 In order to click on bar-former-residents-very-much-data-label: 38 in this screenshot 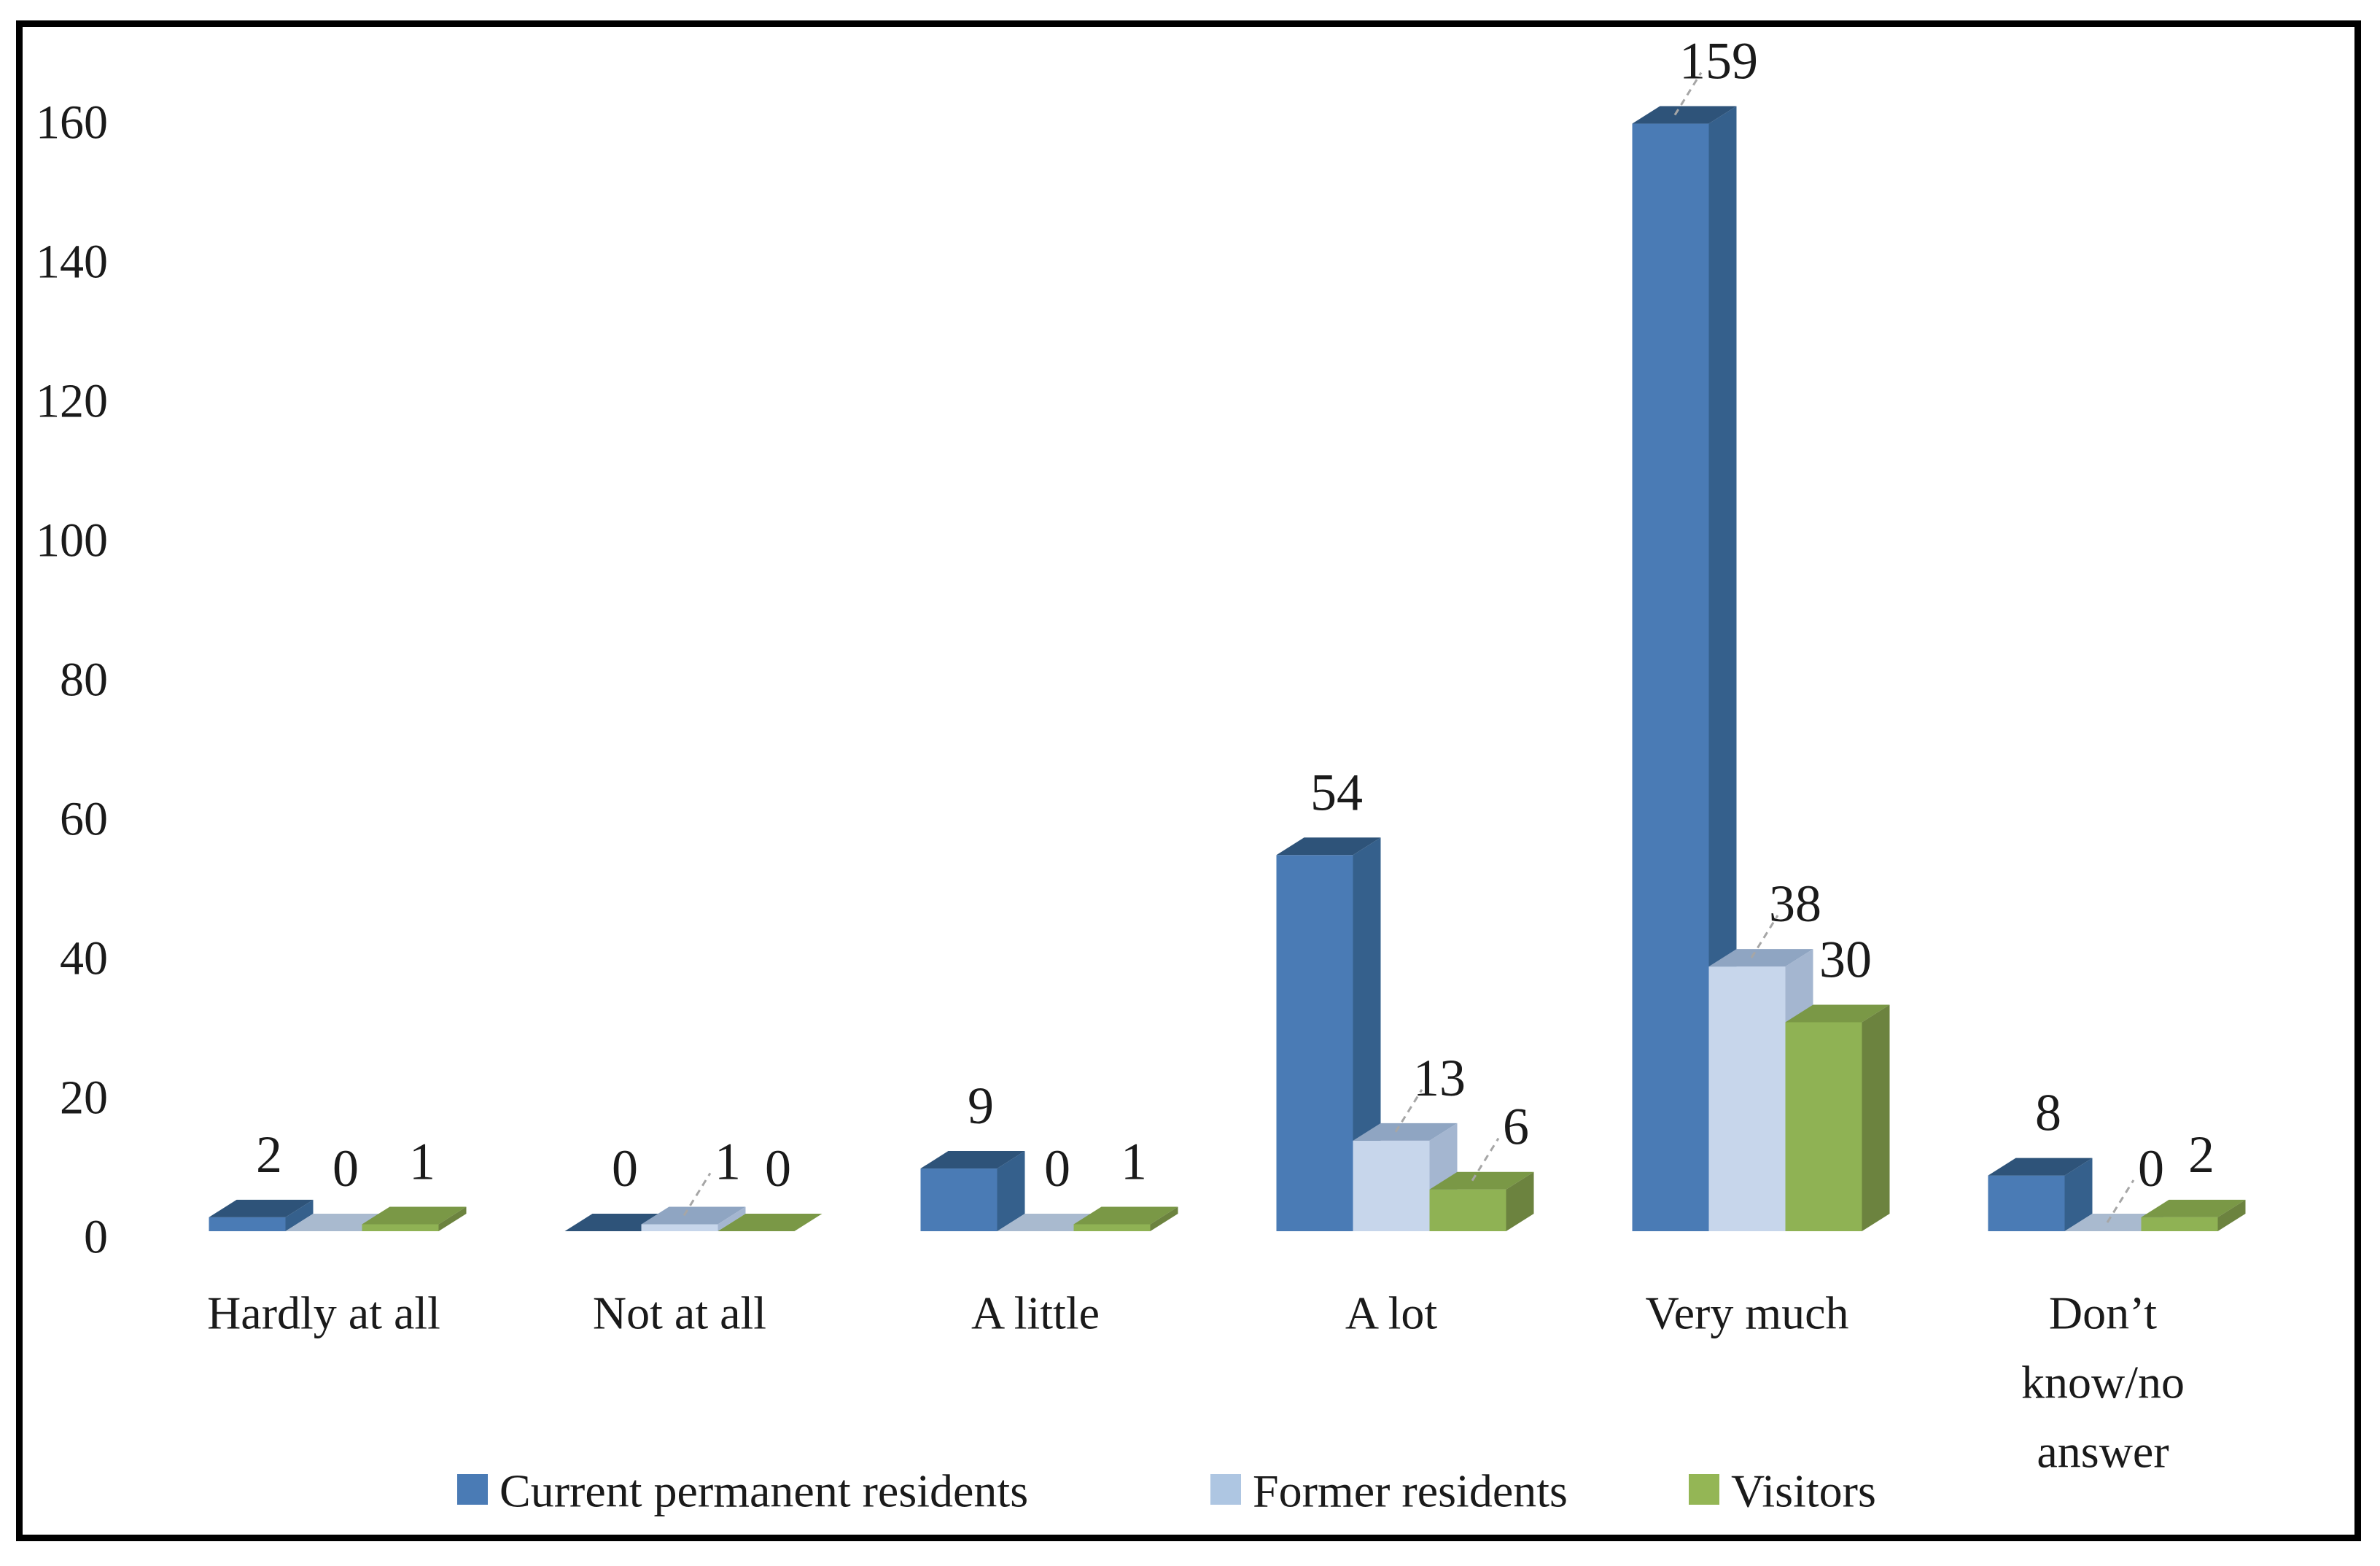, I will do `click(1795, 904)`.